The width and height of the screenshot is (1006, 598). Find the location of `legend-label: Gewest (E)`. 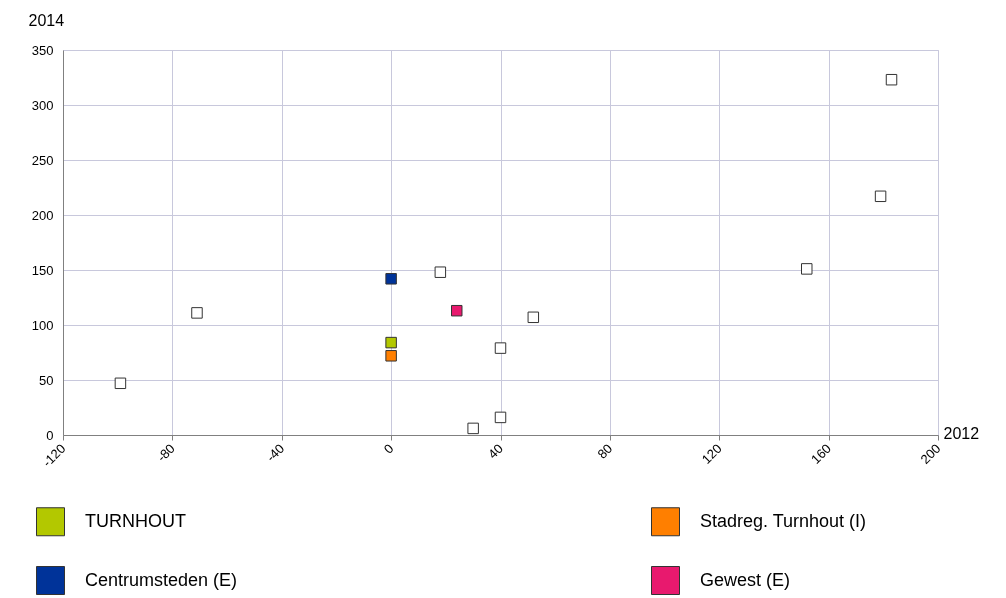

legend-label: Gewest (E) is located at coordinates (745, 579).